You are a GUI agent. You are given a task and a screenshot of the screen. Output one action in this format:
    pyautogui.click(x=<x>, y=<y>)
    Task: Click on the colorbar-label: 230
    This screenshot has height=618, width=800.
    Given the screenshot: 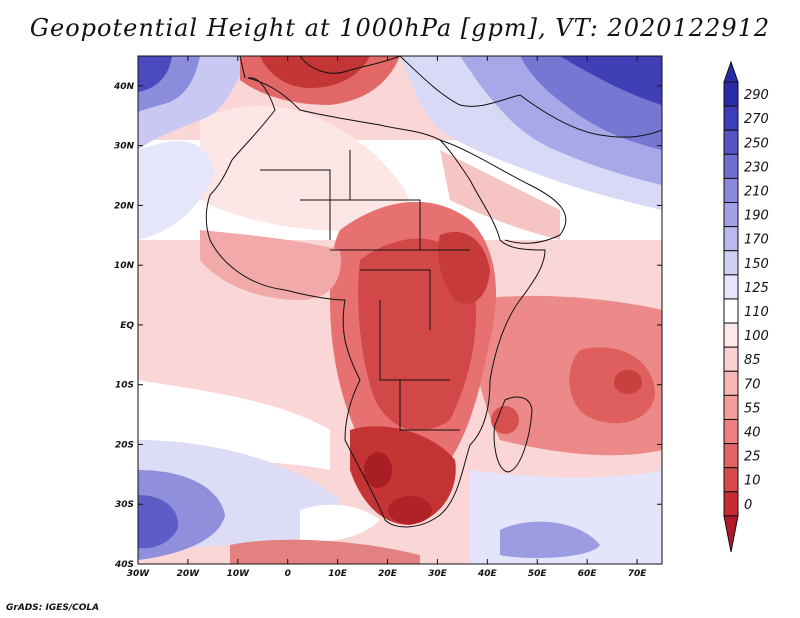 What is the action you would take?
    pyautogui.click(x=756, y=167)
    